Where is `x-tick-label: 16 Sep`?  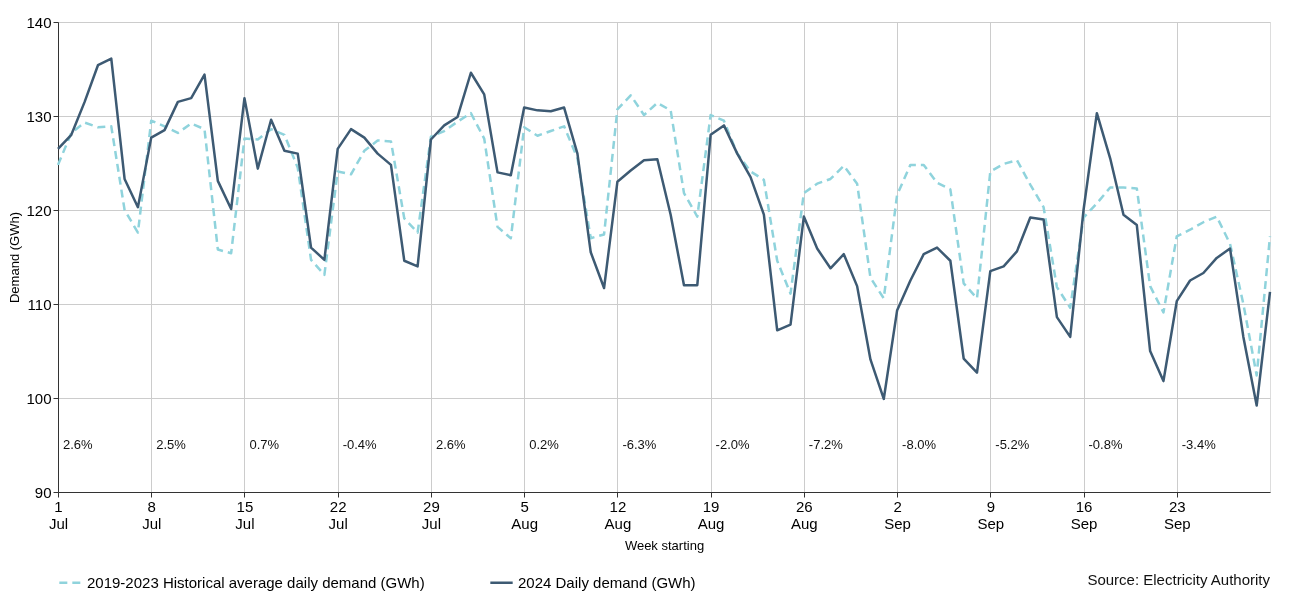 x-tick-label: 16 Sep is located at coordinates (1084, 514).